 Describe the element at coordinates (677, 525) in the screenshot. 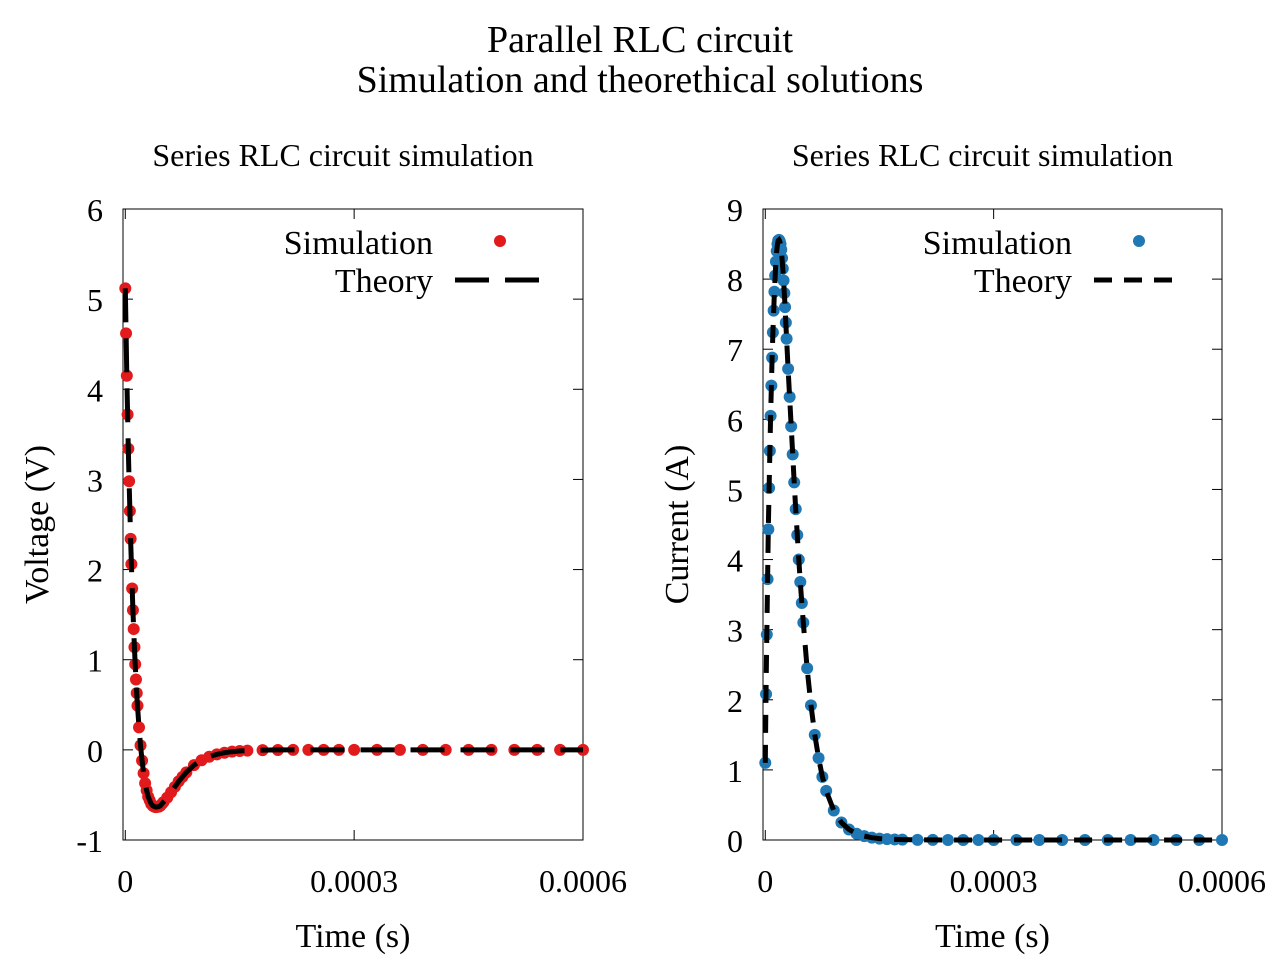

I see `y-axis-label: Current (A)` at that location.